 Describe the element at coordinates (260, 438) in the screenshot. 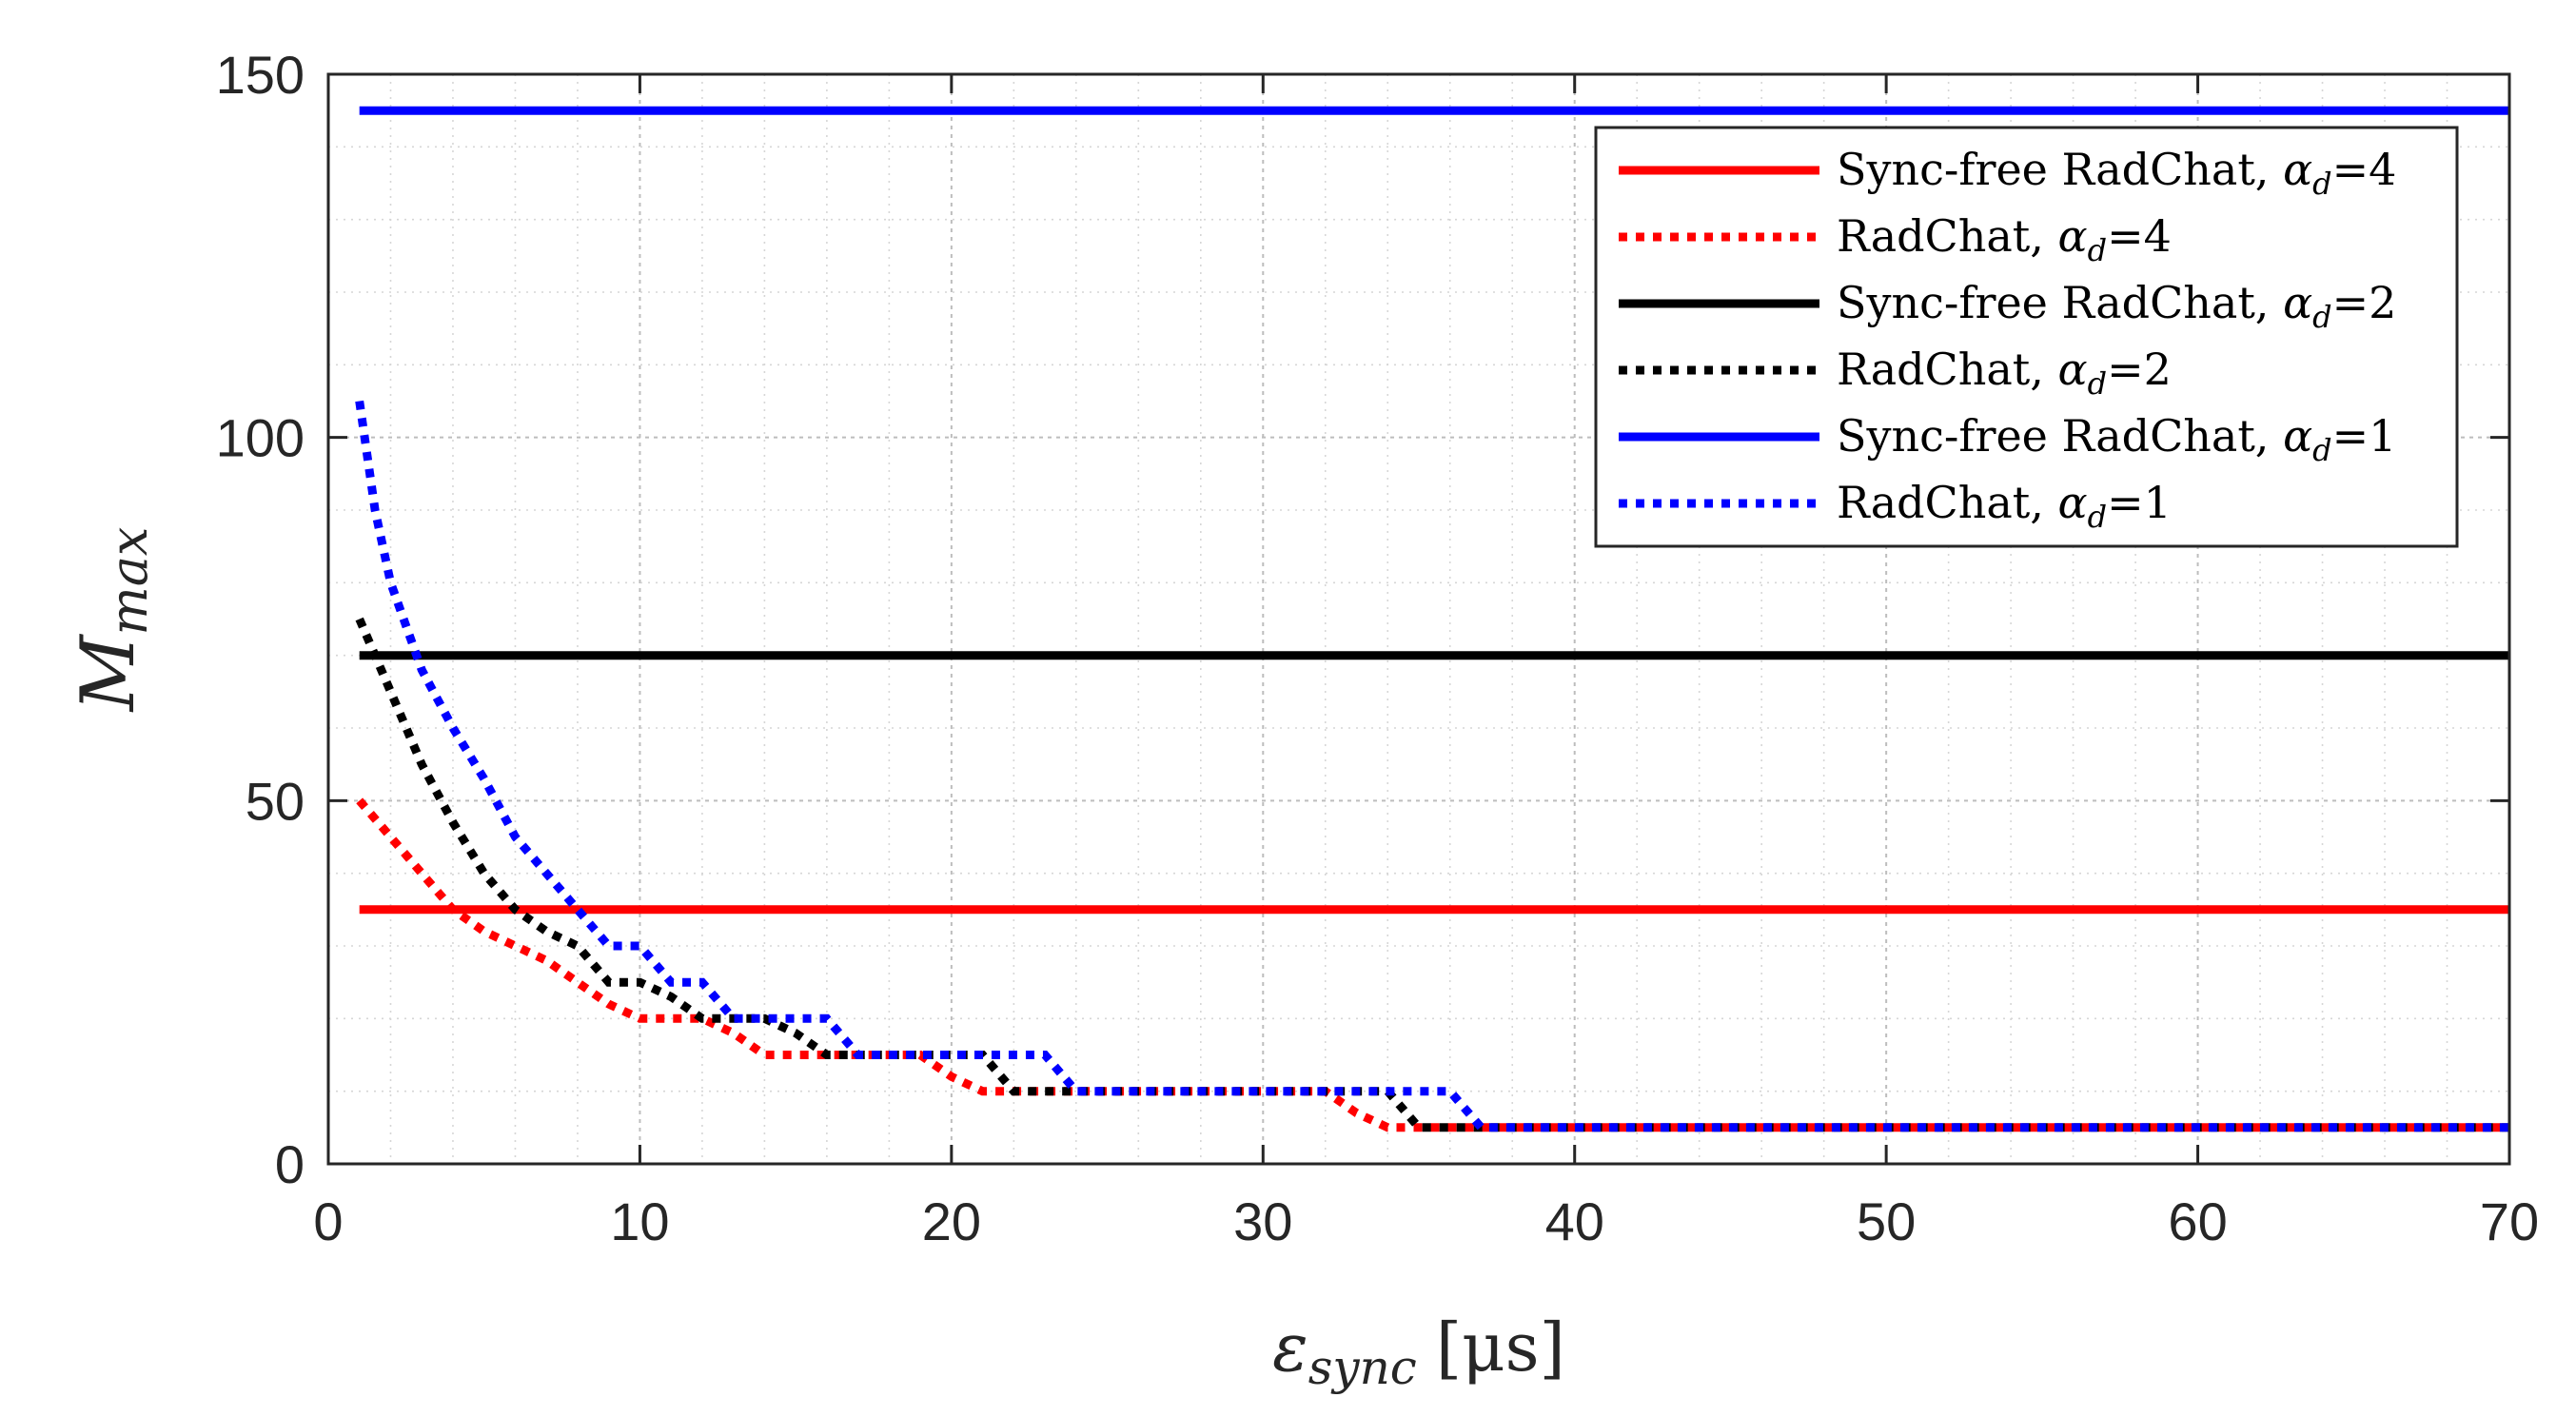

I see `y-tick-label: 100` at that location.